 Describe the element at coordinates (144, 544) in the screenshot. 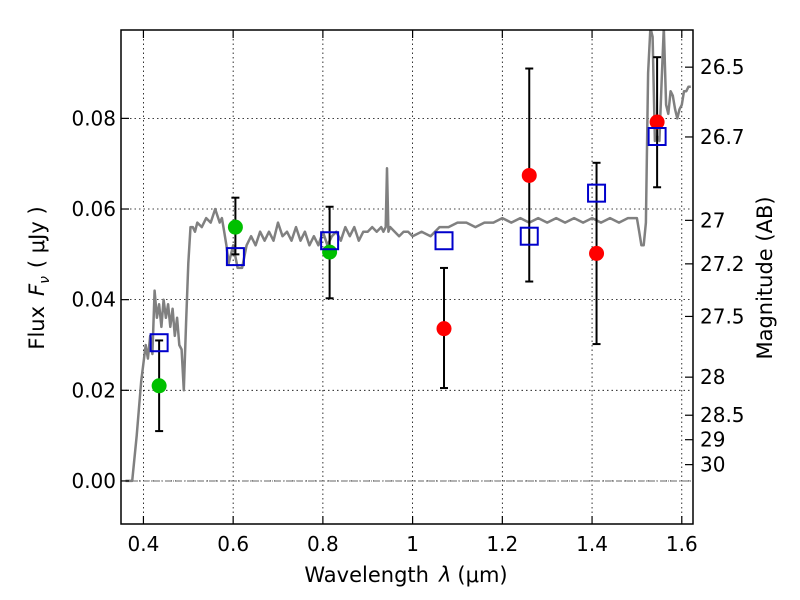

I see `x-tick-label: 0.4` at that location.